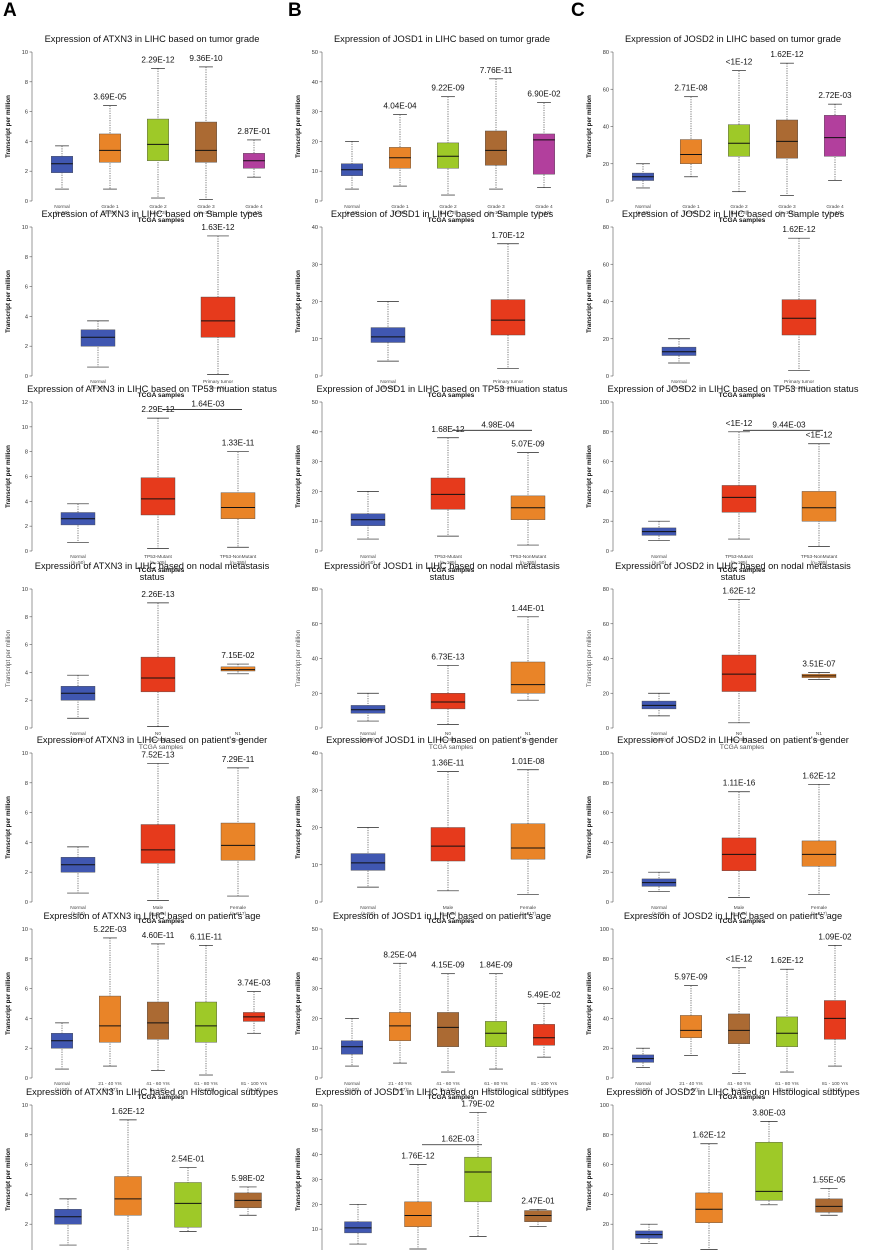 The height and width of the screenshot is (1250, 872). Describe the element at coordinates (238, 655) in the screenshot. I see `p-value-label: 7.15E-02` at that location.